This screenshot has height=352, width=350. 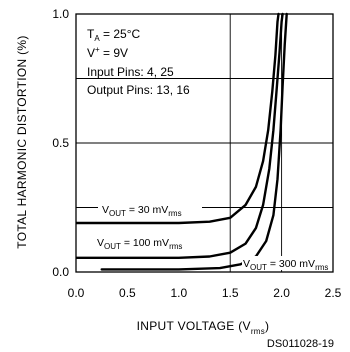 What do you see at coordinates (139, 244) in the screenshot?
I see `curve-label-100mv: VOUT = 100 mVrms` at bounding box center [139, 244].